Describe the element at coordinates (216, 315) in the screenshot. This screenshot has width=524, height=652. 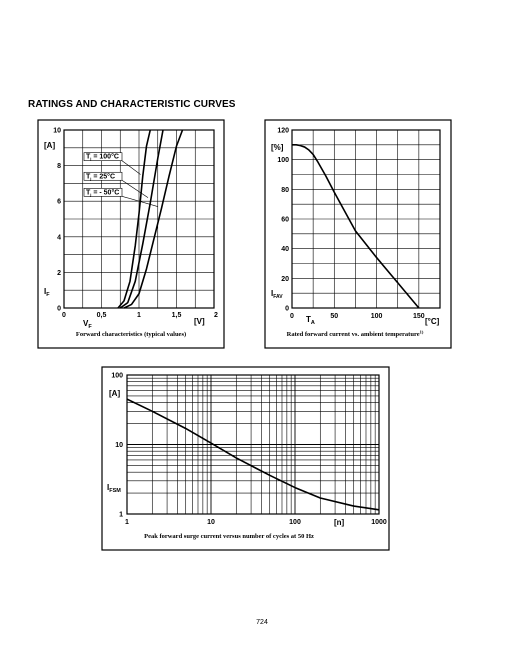
I see `x-tick-label: 2` at that location.